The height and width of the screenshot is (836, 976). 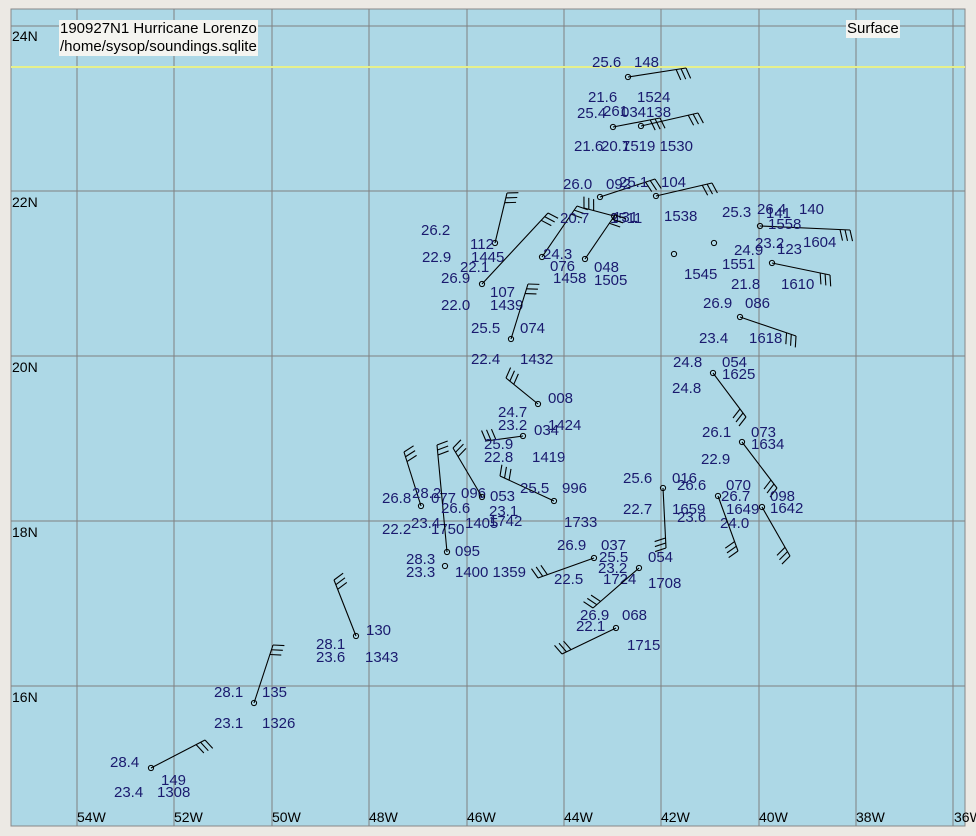 I want to click on station-plot: 25.922.8 034 1419, so click(x=523, y=444).